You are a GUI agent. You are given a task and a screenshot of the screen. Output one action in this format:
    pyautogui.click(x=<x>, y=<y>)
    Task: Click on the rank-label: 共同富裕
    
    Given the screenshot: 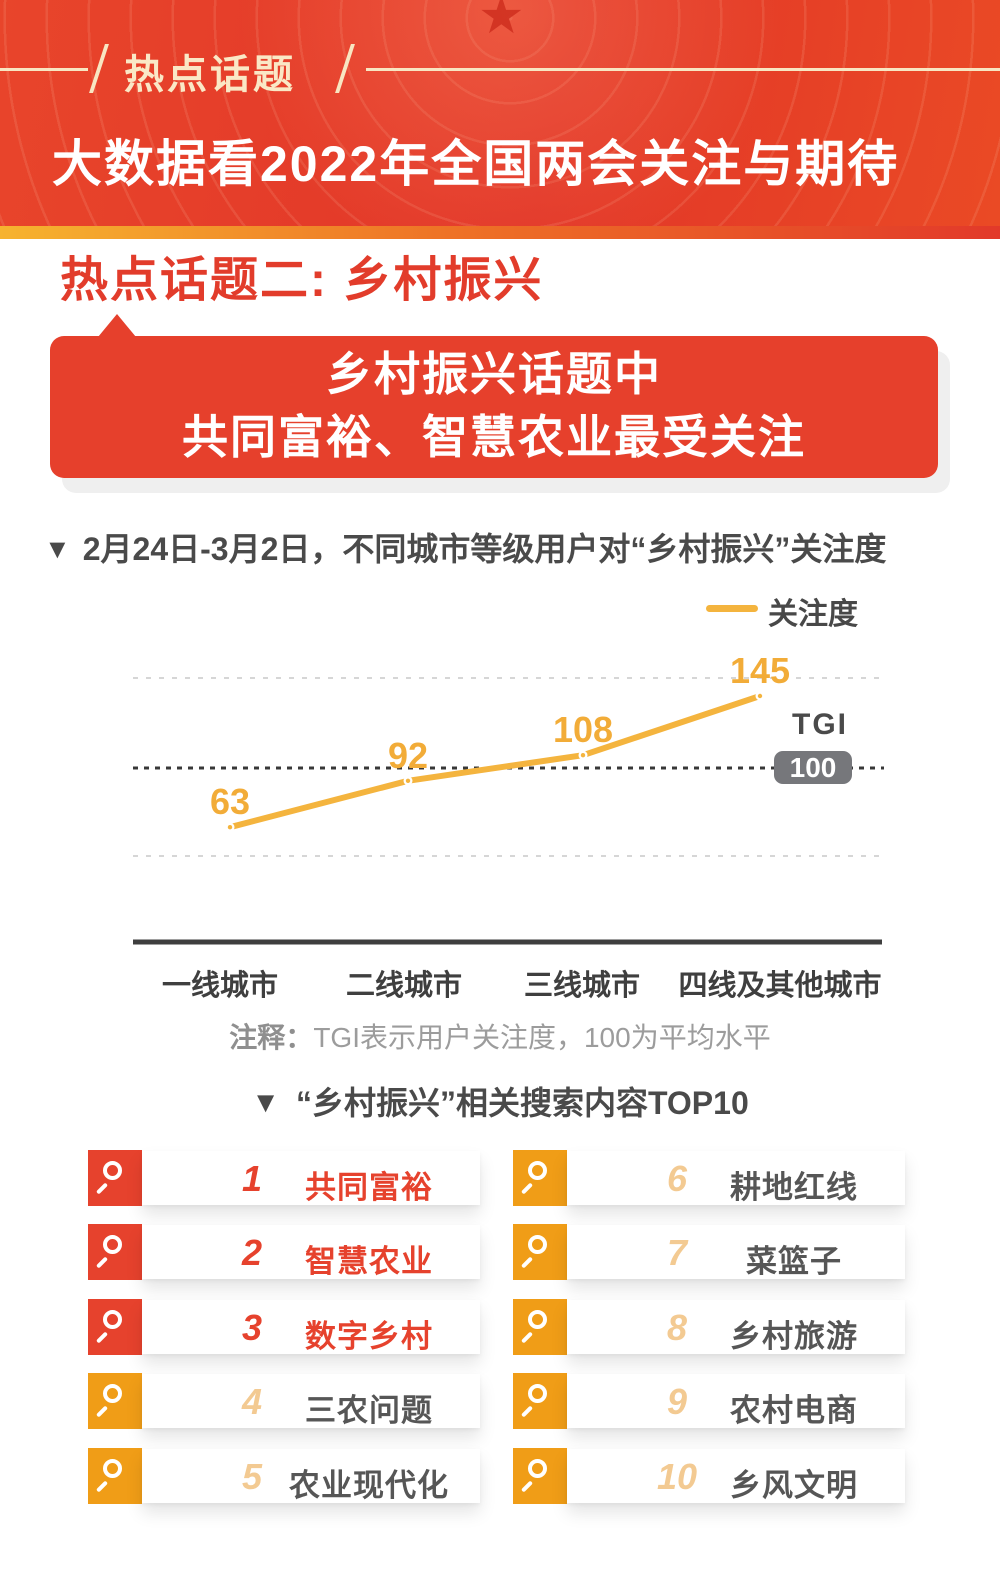 What is the action you would take?
    pyautogui.click(x=369, y=1187)
    